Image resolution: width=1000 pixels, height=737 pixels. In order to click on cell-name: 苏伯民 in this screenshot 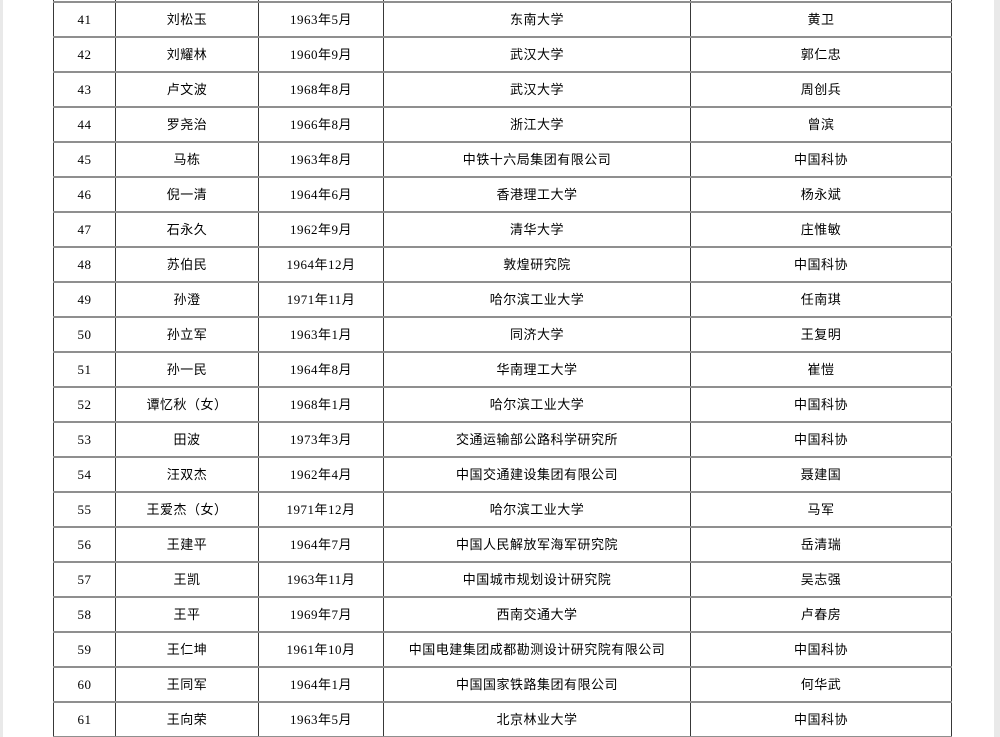, I will do `click(187, 264)`.